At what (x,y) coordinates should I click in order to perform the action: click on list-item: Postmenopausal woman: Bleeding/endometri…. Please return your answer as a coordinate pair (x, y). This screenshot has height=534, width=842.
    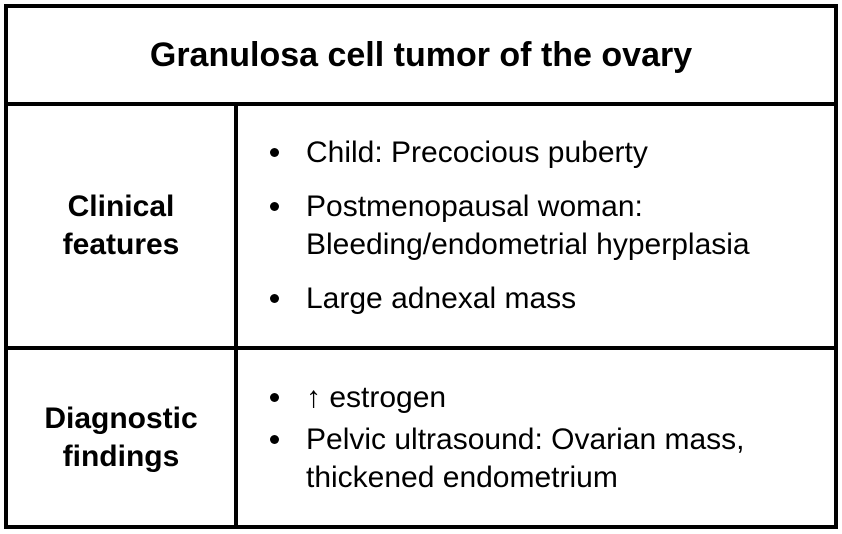
    Looking at the image, I should click on (510, 226).